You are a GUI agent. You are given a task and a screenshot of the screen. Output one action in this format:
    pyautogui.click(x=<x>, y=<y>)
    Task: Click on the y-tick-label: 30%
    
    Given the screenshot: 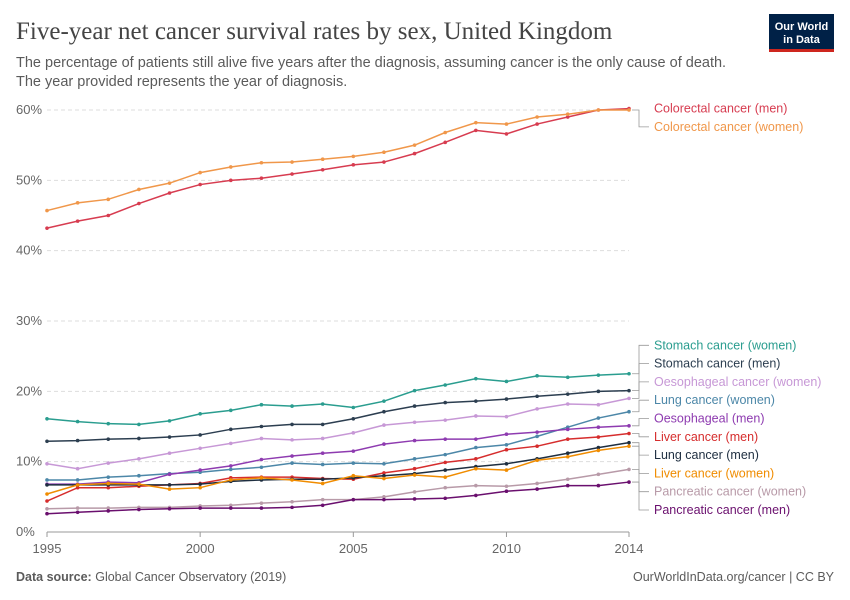 What is the action you would take?
    pyautogui.click(x=29, y=320)
    